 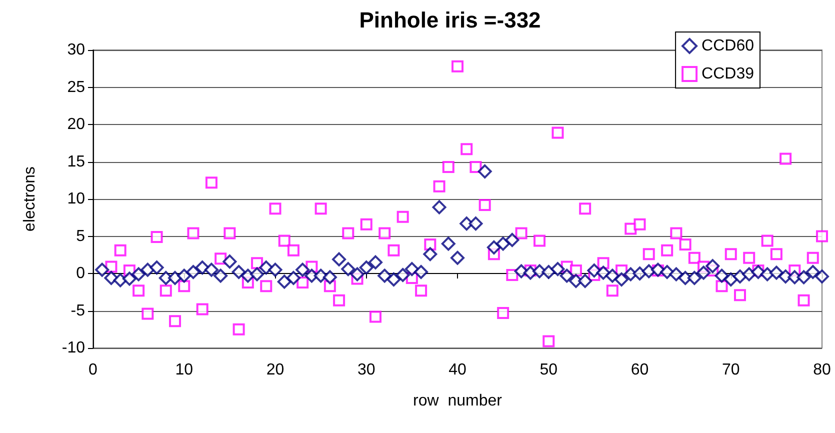 I want to click on y-tick-label: 30, so click(x=76, y=50).